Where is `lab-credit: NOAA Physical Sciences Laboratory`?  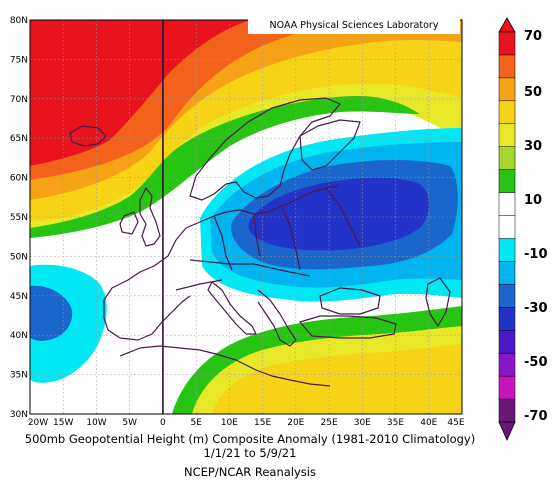 lab-credit: NOAA Physical Sciences Laboratory is located at coordinates (354, 26).